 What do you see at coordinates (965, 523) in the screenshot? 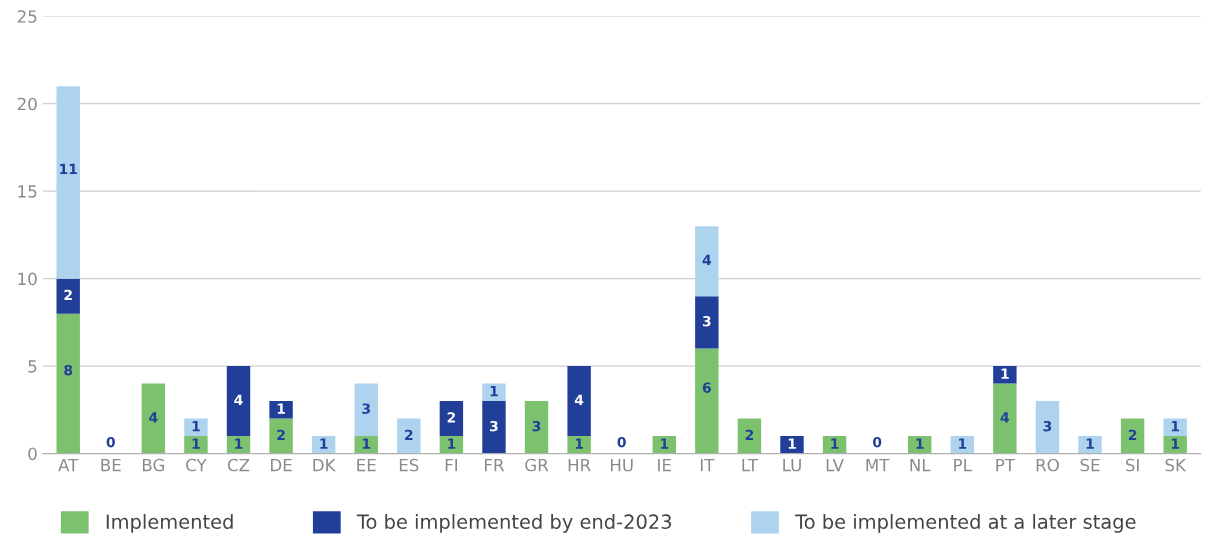
I see `legend-label: To be implemented at a later stage` at bounding box center [965, 523].